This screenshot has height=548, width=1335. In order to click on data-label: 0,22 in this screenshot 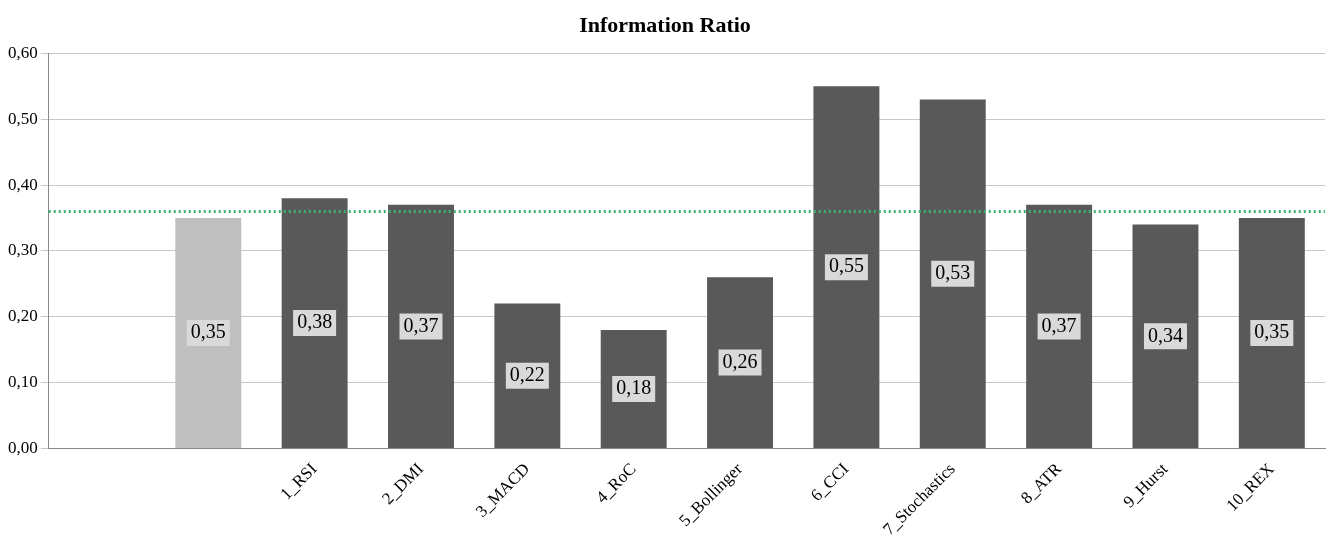, I will do `click(527, 374)`.